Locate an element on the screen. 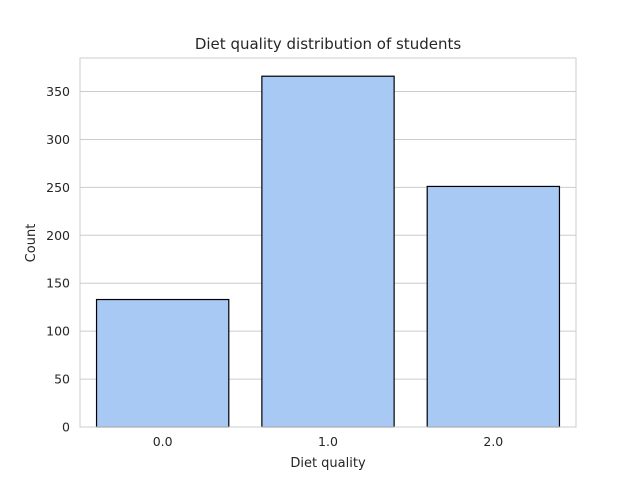 The height and width of the screenshot is (484, 640). y-tick-label: 200 is located at coordinates (58, 235).